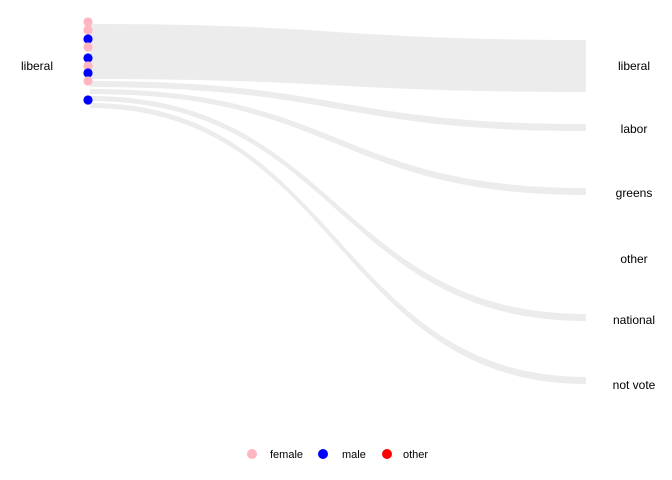  What do you see at coordinates (337, 455) in the screenshot?
I see `legend: female male other` at bounding box center [337, 455].